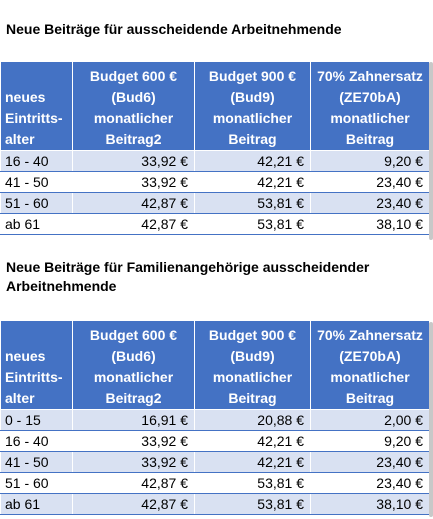 The width and height of the screenshot is (433, 519). Describe the element at coordinates (370, 420) in the screenshot. I see `cell-ze70ba: 2,00 €` at that location.